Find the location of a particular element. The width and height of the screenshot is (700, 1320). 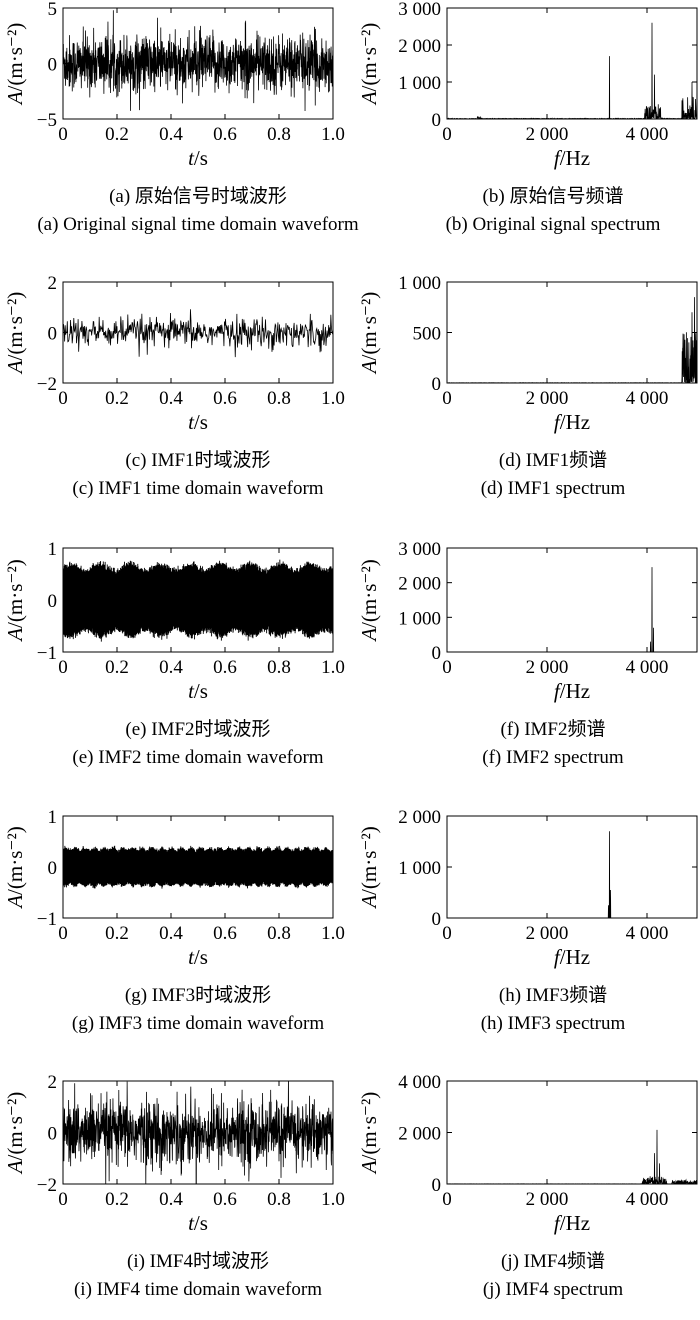

caption-en: (h) IMF3 spectrum is located at coordinates (553, 1023).